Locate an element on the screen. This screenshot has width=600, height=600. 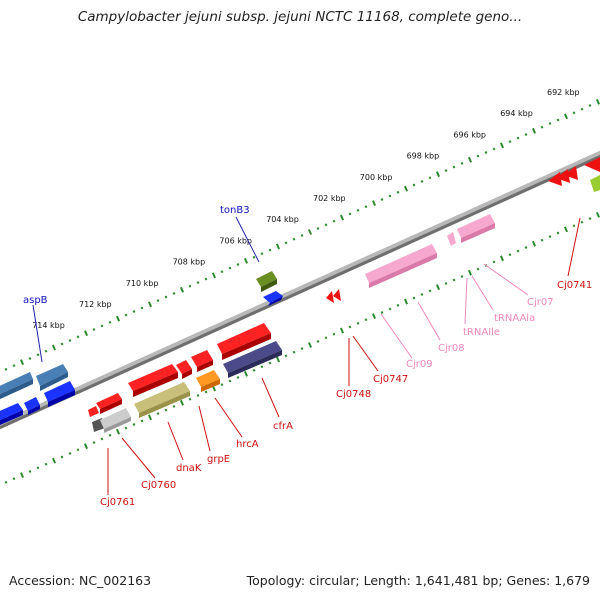
scale-label: 700 kbp is located at coordinates (376, 177).